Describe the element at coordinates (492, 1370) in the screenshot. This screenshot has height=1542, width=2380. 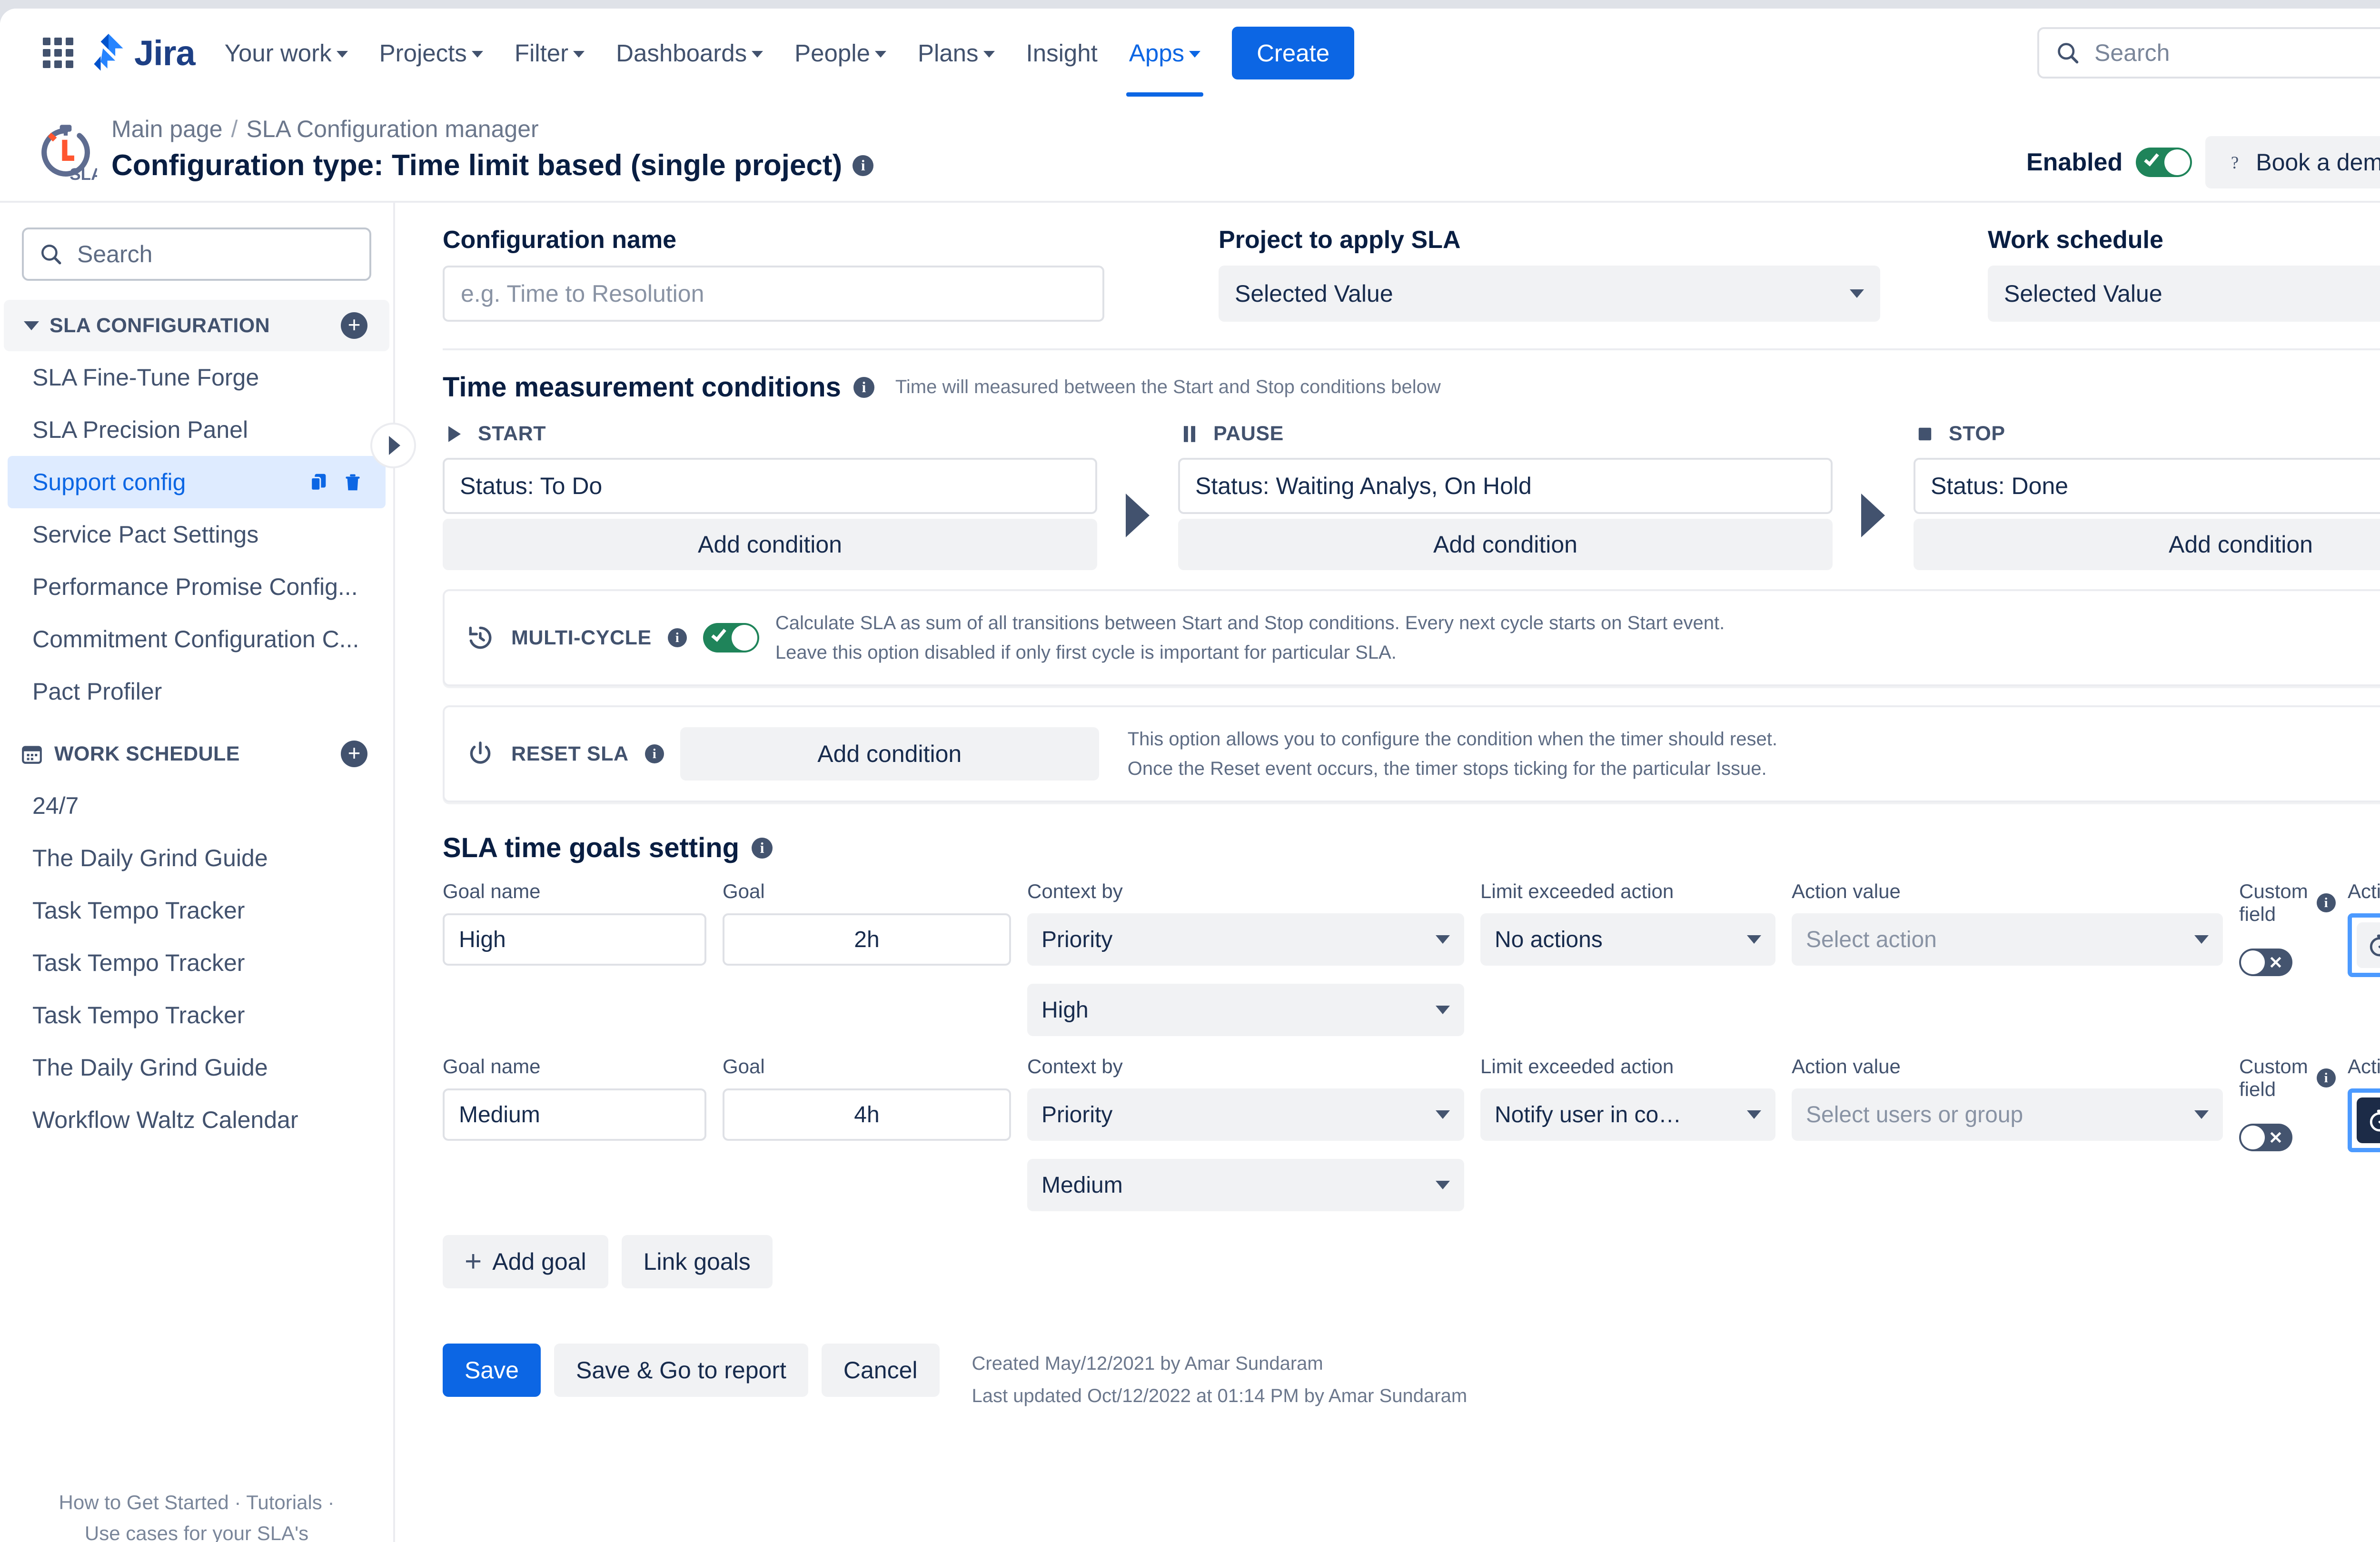
I see `save-button: Save` at that location.